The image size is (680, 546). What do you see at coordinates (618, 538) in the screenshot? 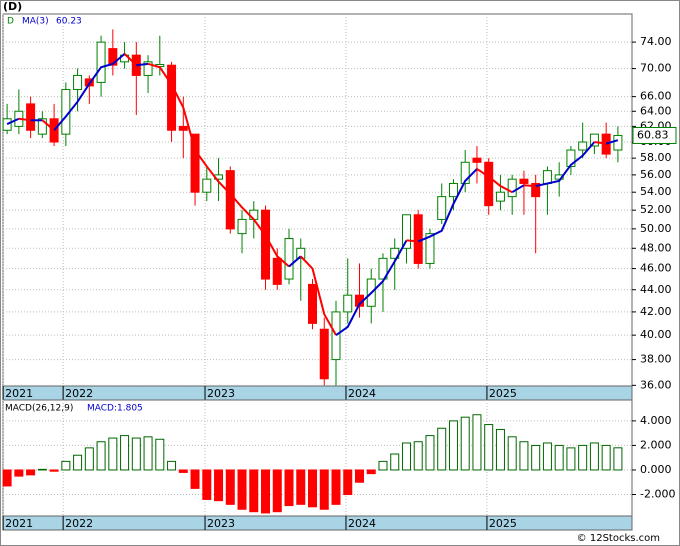
I see `watermark: © 12Stocks.com` at bounding box center [618, 538].